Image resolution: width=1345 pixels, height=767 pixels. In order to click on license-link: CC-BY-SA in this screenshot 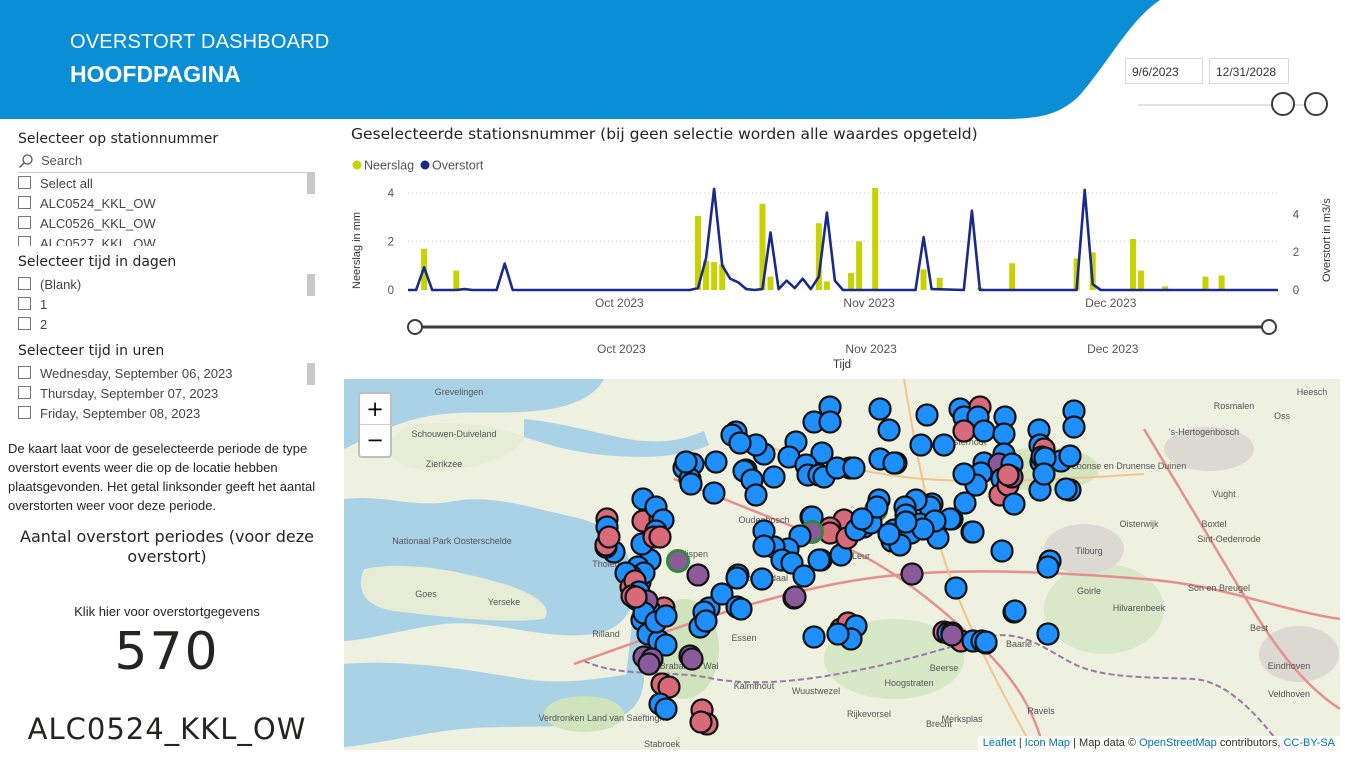, I will do `click(1309, 743)`.